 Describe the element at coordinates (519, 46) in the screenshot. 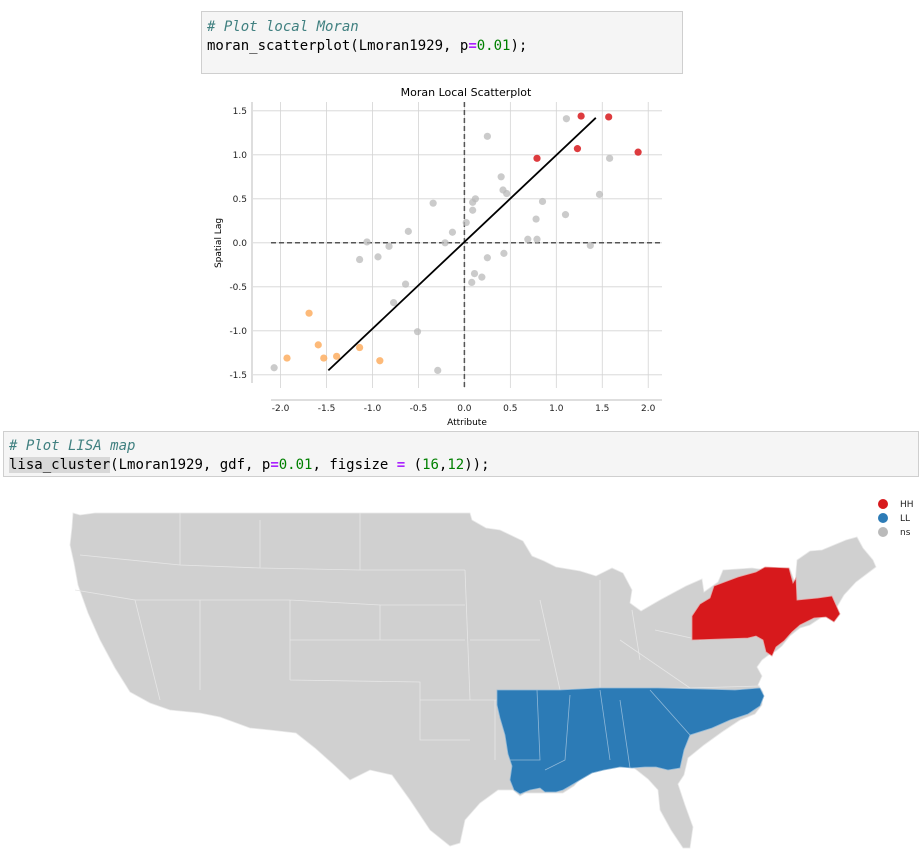

I see `code-close: );` at that location.